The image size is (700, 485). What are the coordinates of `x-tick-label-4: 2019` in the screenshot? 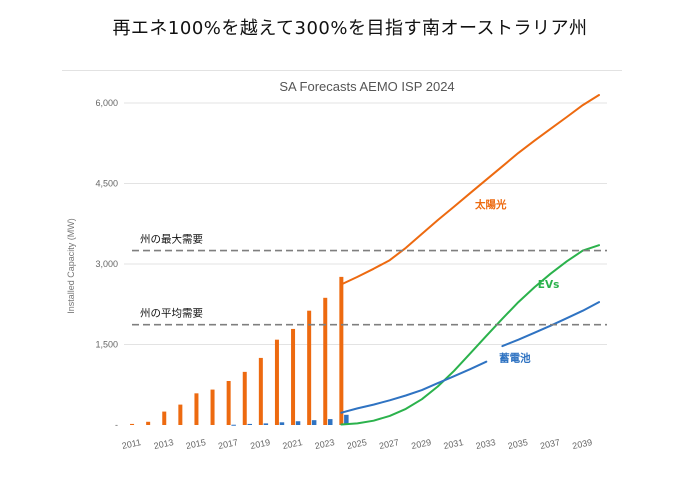 It's located at (260, 444).